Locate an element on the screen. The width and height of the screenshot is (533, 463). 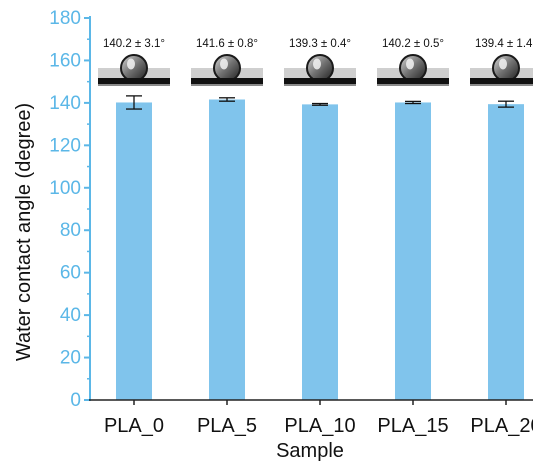
x-tick-label: PLA_10 is located at coordinates (319, 426).